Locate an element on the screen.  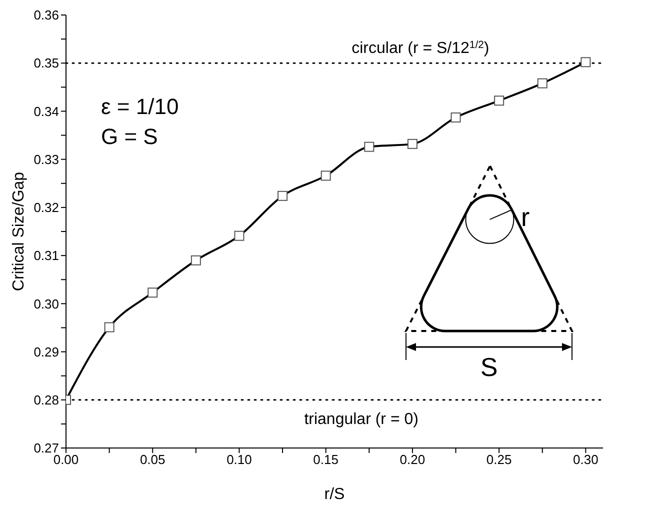
y-tick-label: 0.32 is located at coordinates (46, 208).